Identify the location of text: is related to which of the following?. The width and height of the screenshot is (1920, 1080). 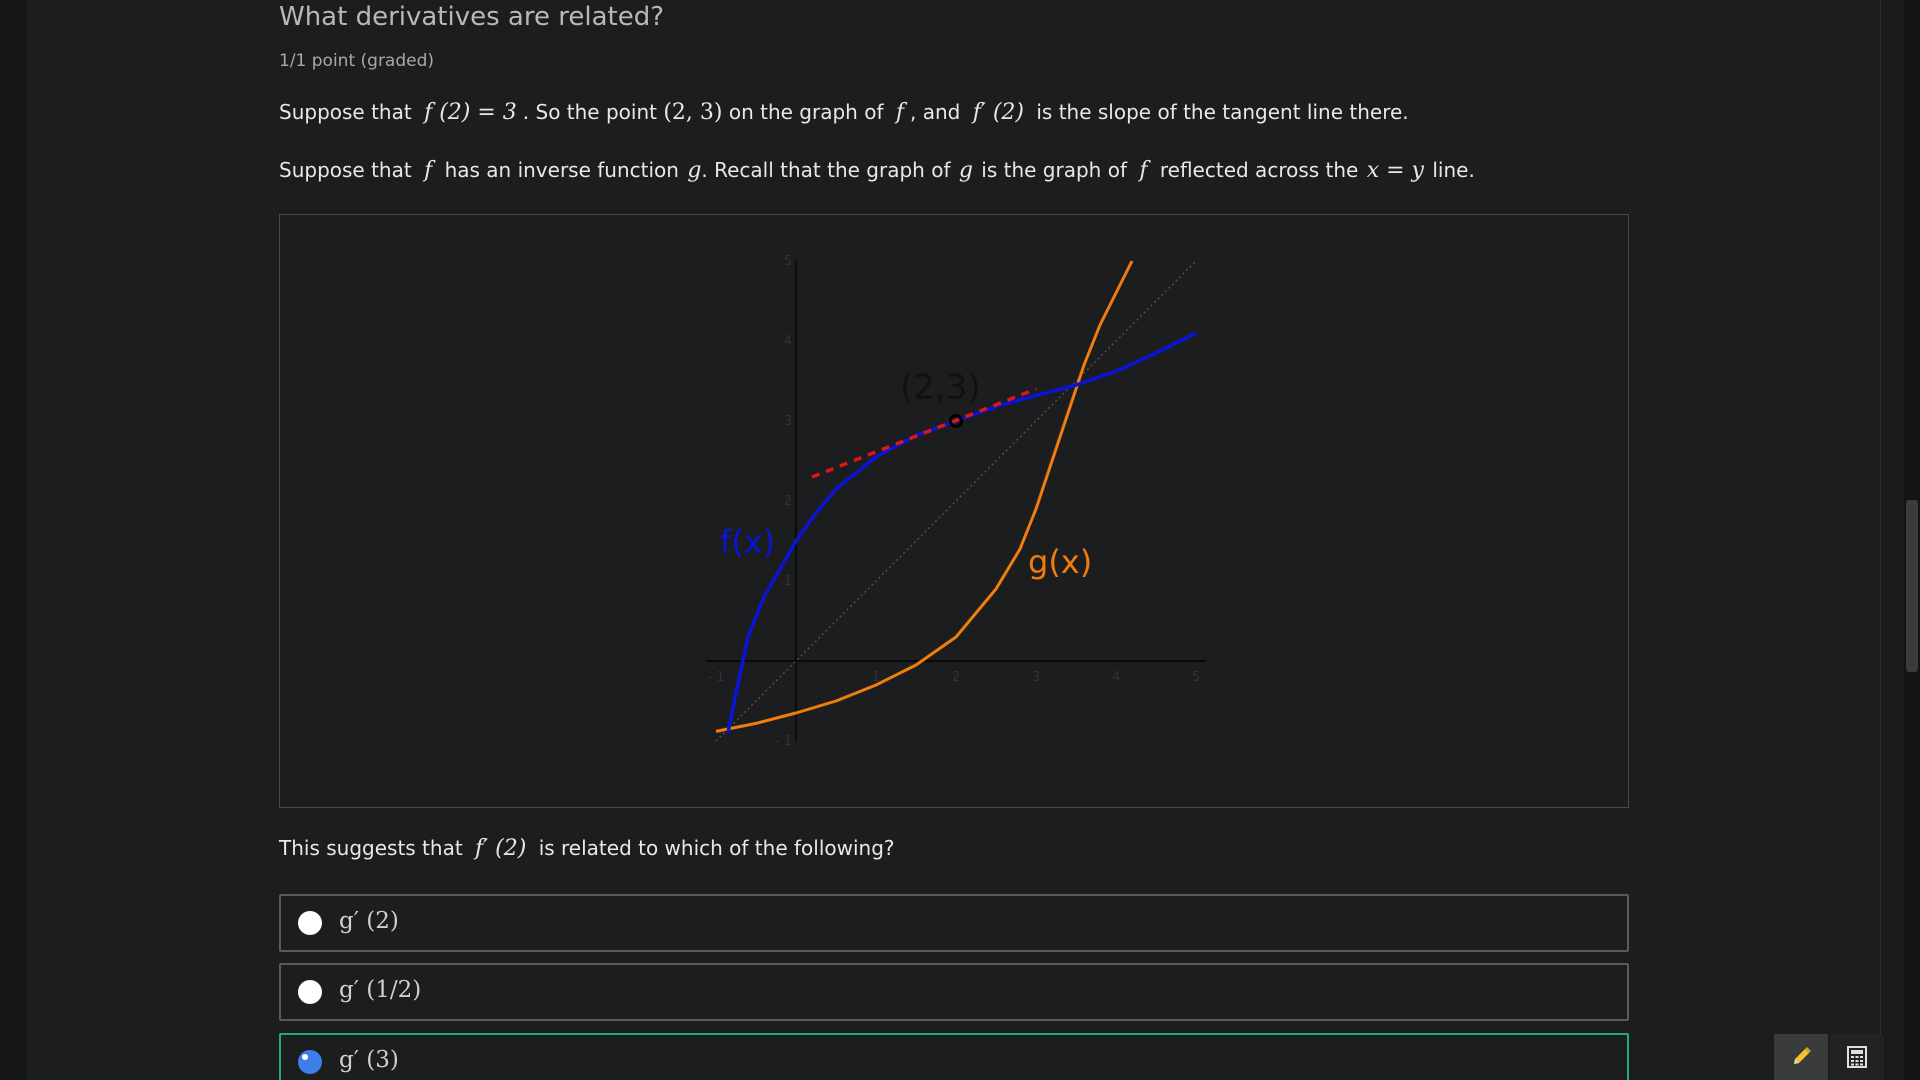
(717, 848).